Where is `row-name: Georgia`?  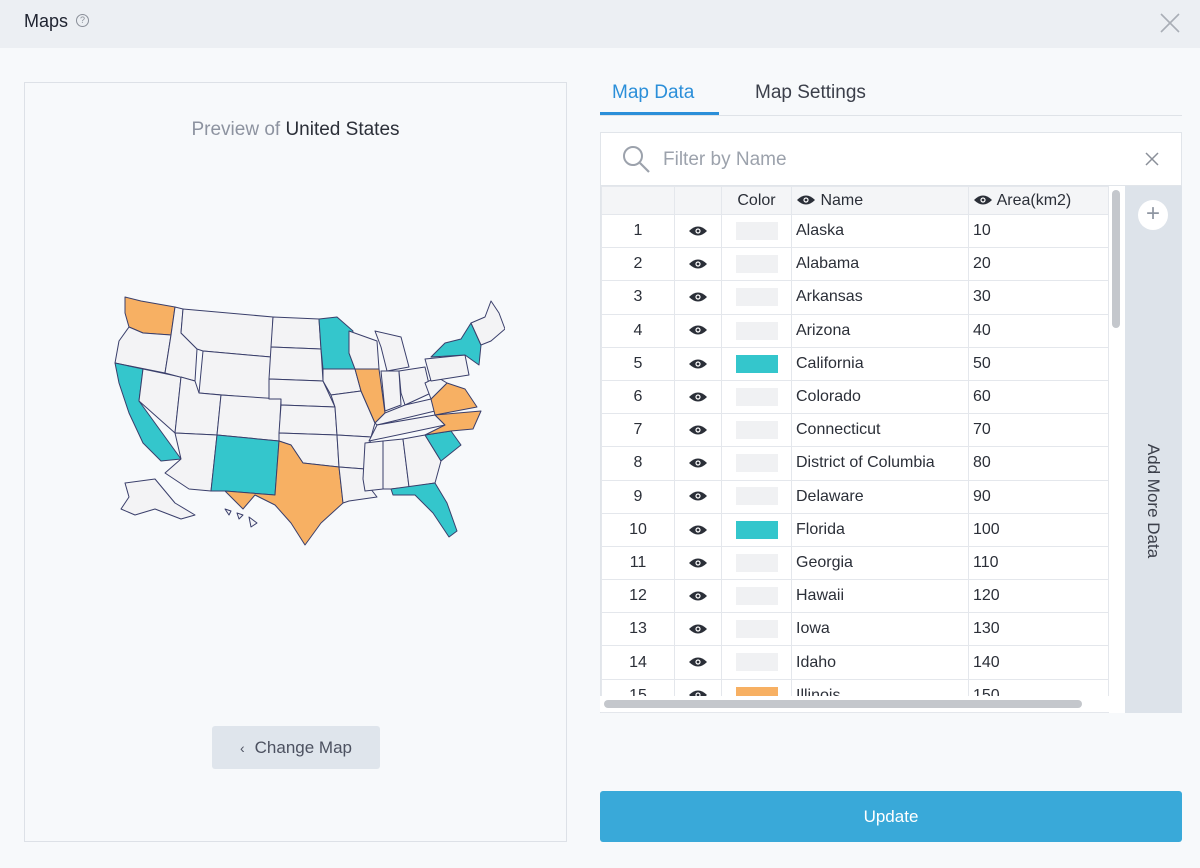 row-name: Georgia is located at coordinates (880, 563).